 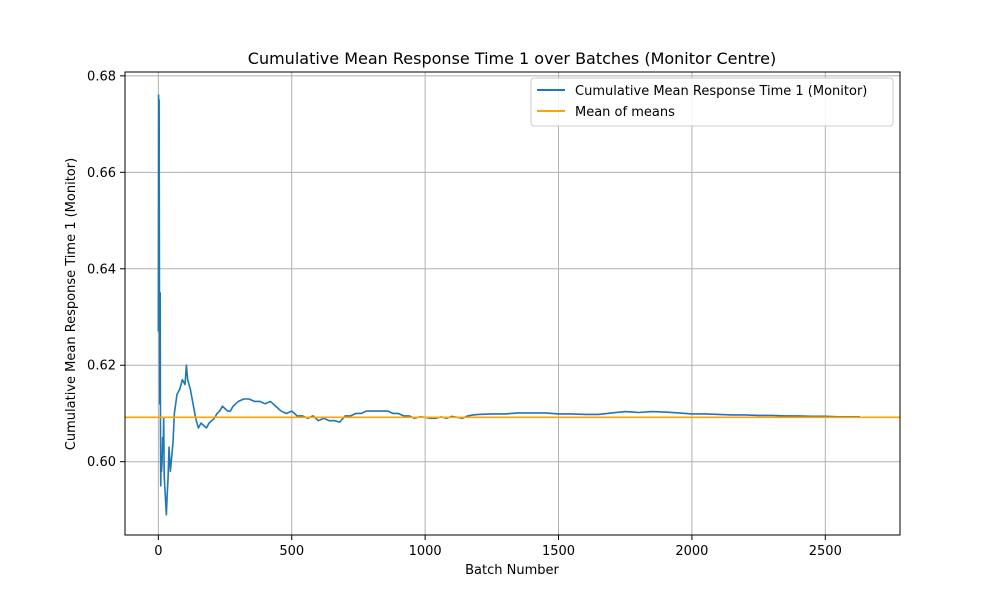 I want to click on y-tick-label: 0.62, so click(x=101, y=366).